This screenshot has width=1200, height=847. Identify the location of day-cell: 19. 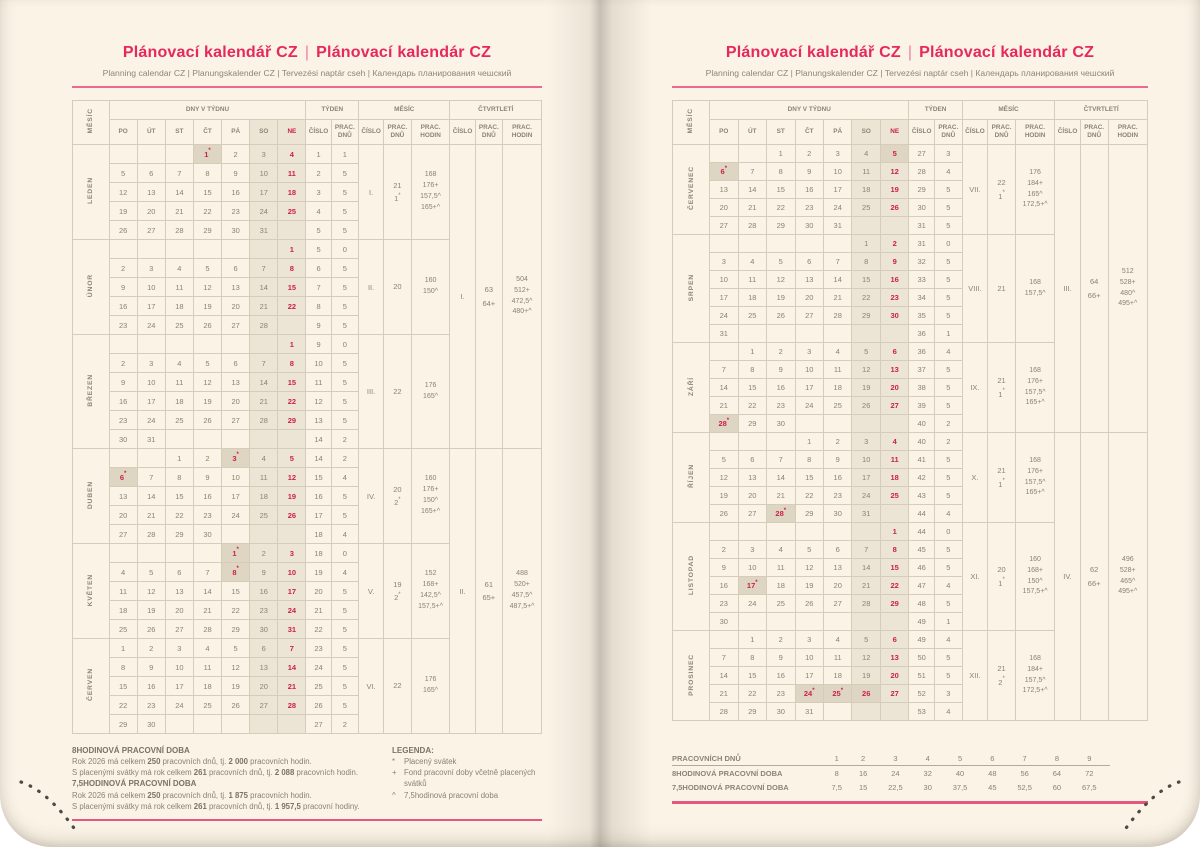
(292, 496).